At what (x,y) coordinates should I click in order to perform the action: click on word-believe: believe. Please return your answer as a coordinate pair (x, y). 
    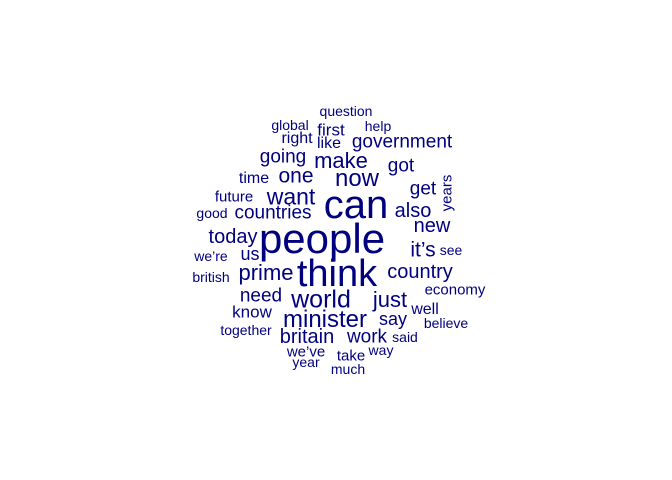
    Looking at the image, I should click on (446, 323).